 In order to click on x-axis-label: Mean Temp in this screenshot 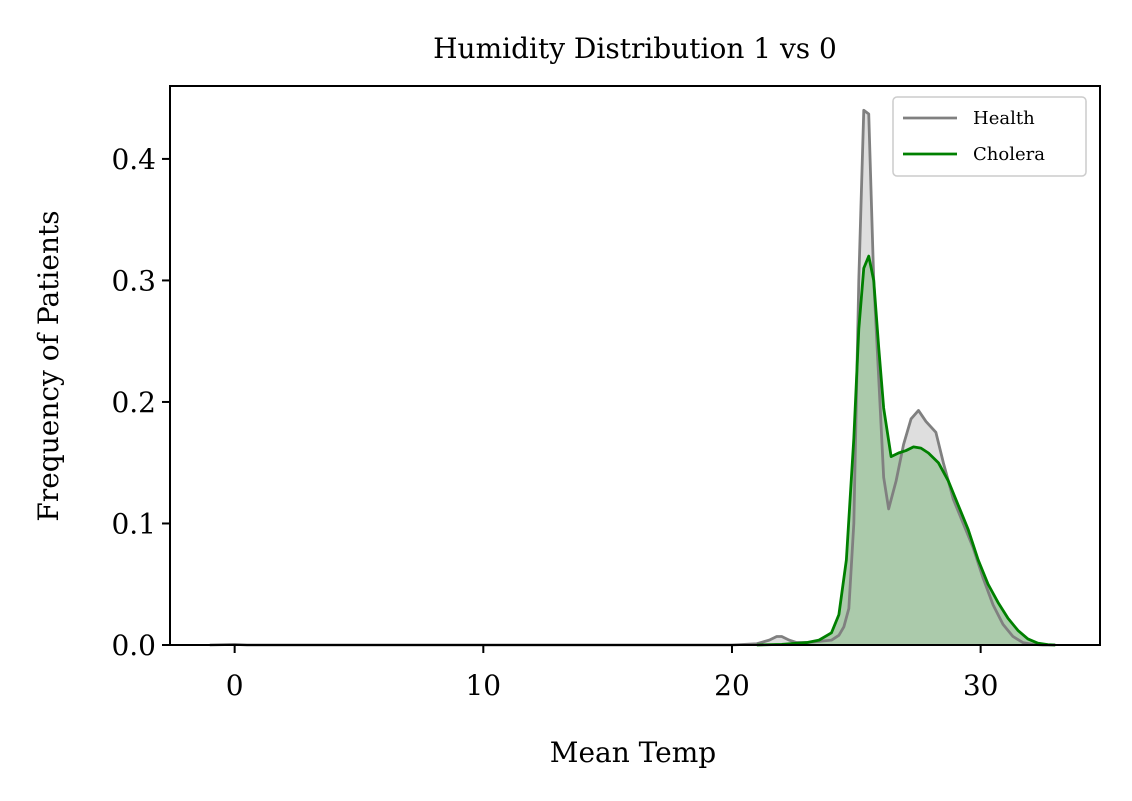, I will do `click(633, 752)`.